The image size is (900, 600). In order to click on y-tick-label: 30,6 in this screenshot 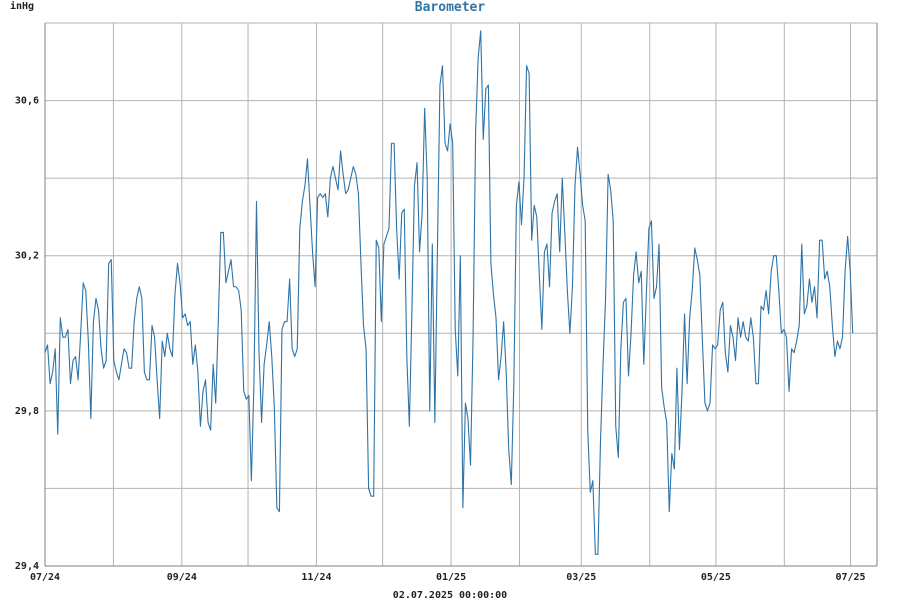, I will do `click(27, 101)`.